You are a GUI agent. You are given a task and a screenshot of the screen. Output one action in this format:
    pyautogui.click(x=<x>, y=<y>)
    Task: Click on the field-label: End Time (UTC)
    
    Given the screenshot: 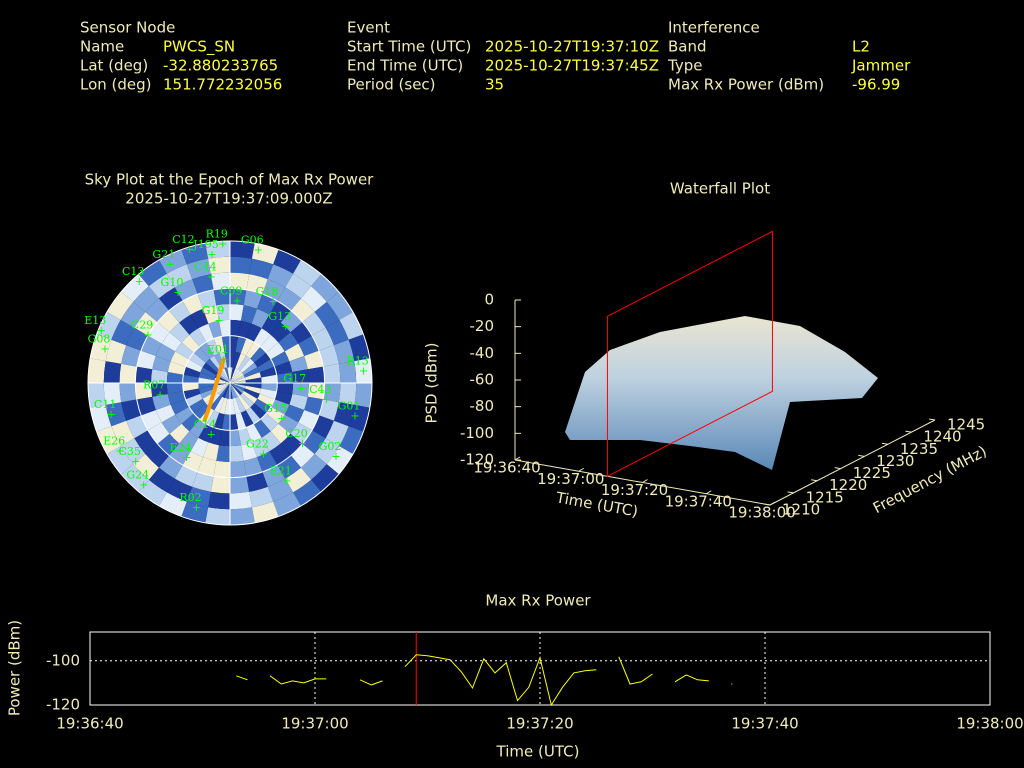 What is the action you would take?
    pyautogui.click(x=405, y=66)
    